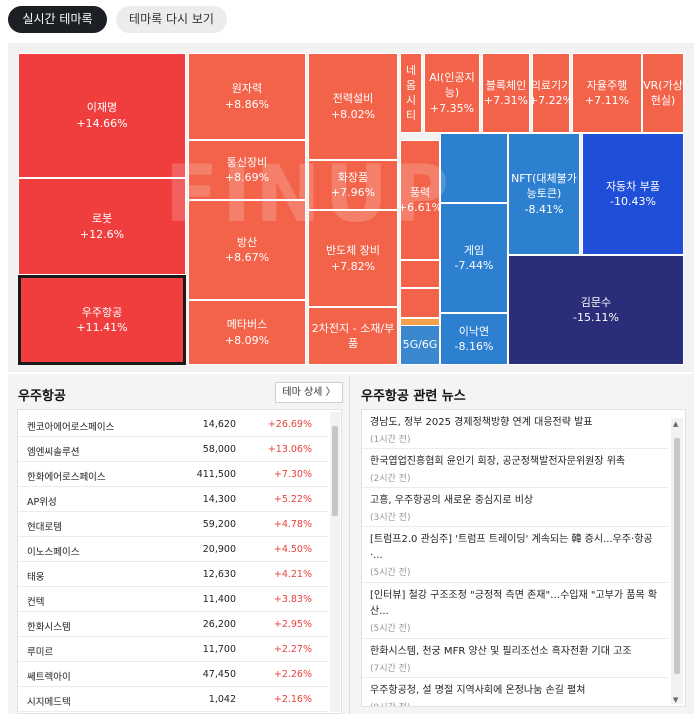 This screenshot has width=695, height=714. I want to click on stock-row: 한화에어로스페이스 411,500 +7.30%, so click(173, 474).